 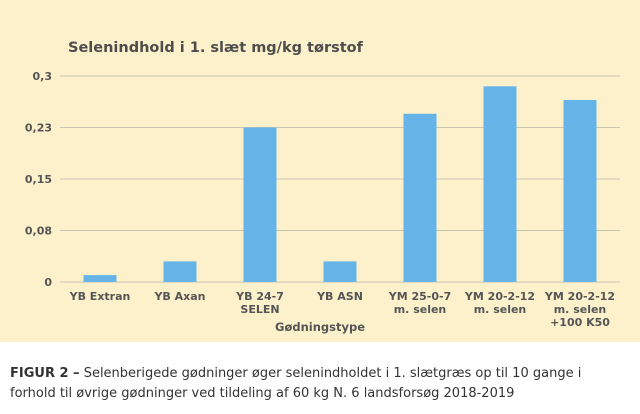 I want to click on y-tick-label: 0,23, so click(x=38, y=128).